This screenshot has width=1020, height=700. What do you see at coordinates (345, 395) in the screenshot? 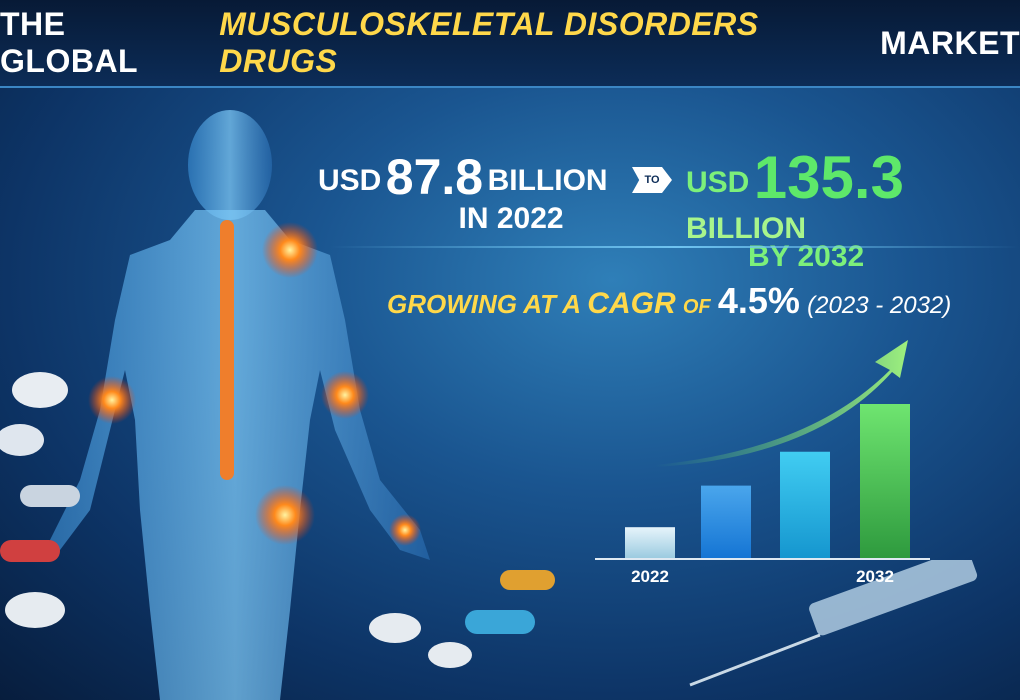
I see `elbow-pain-glow` at bounding box center [345, 395].